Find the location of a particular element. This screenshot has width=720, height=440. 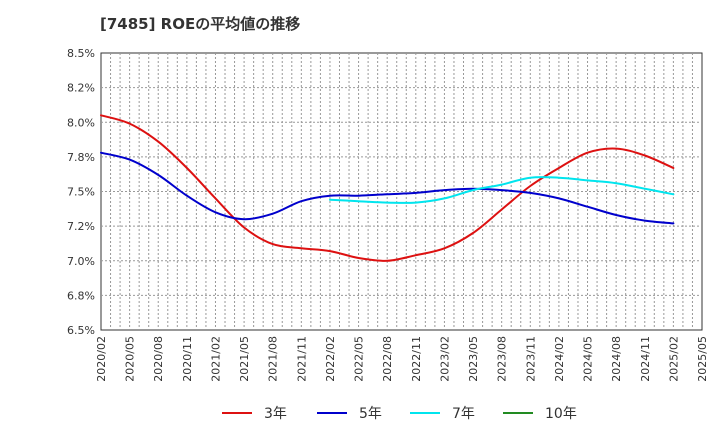

x-tick-label: 2024/02 is located at coordinates (559, 359).